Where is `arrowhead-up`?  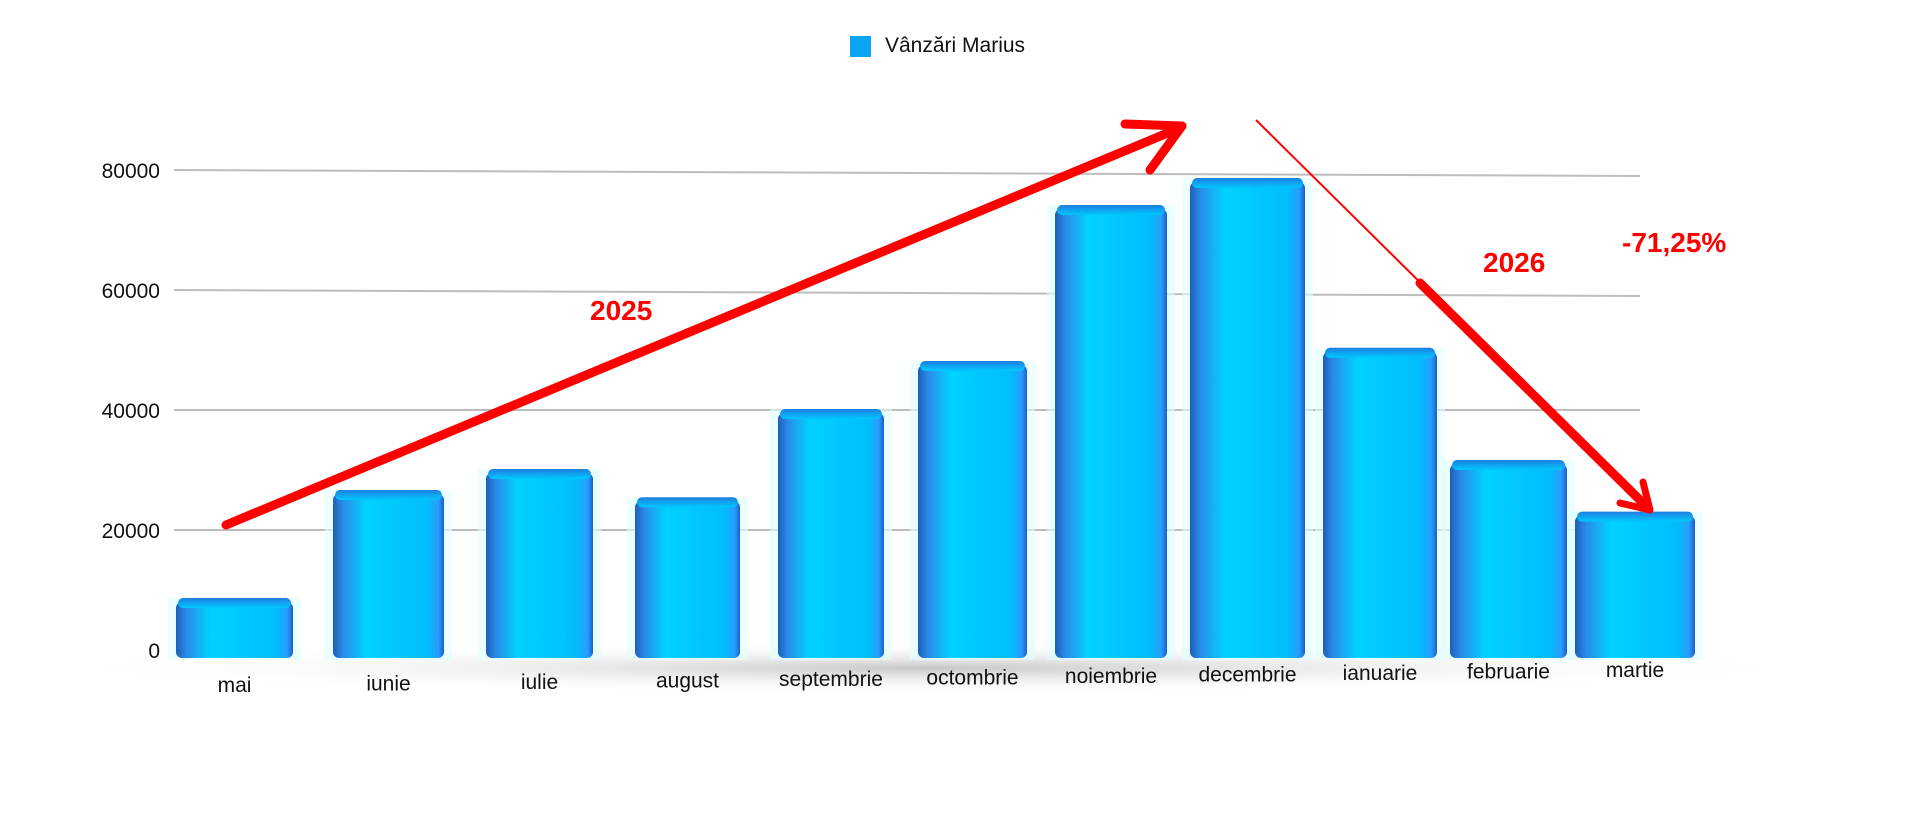
arrowhead-up is located at coordinates (1153, 147).